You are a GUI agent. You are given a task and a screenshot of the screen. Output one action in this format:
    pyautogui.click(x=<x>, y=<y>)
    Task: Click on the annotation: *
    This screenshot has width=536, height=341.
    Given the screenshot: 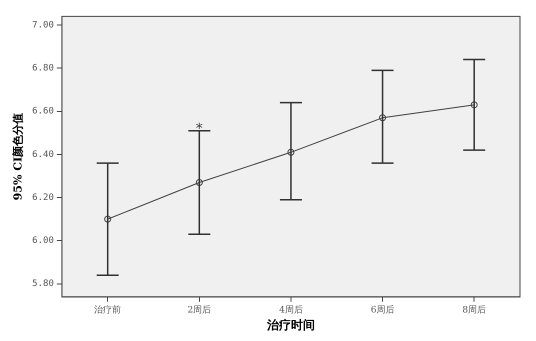 What is the action you would take?
    pyautogui.click(x=199, y=129)
    